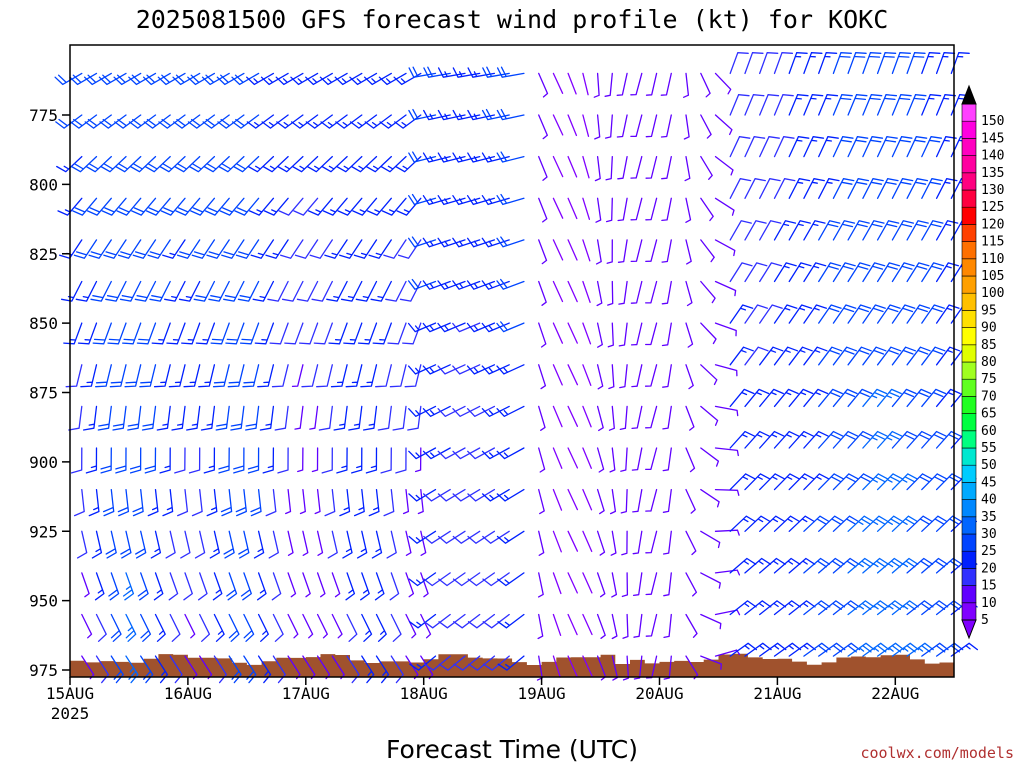  What do you see at coordinates (49, 393) in the screenshot?
I see `y-axis: 775 800 825 850 875 900 925 950 975` at bounding box center [49, 393].